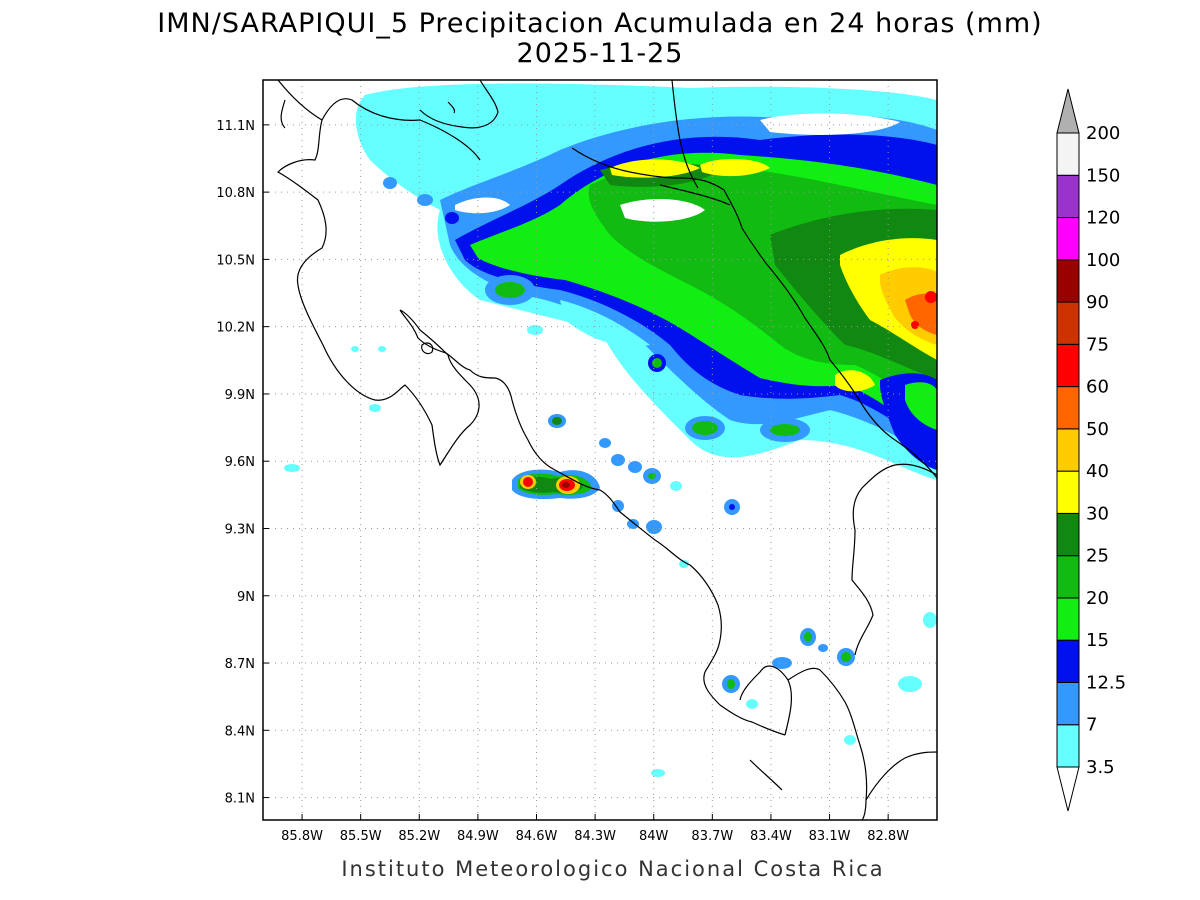 This screenshot has height=900, width=1200. What do you see at coordinates (235, 193) in the screenshot?
I see `y-tick-label: 10.8N` at bounding box center [235, 193].